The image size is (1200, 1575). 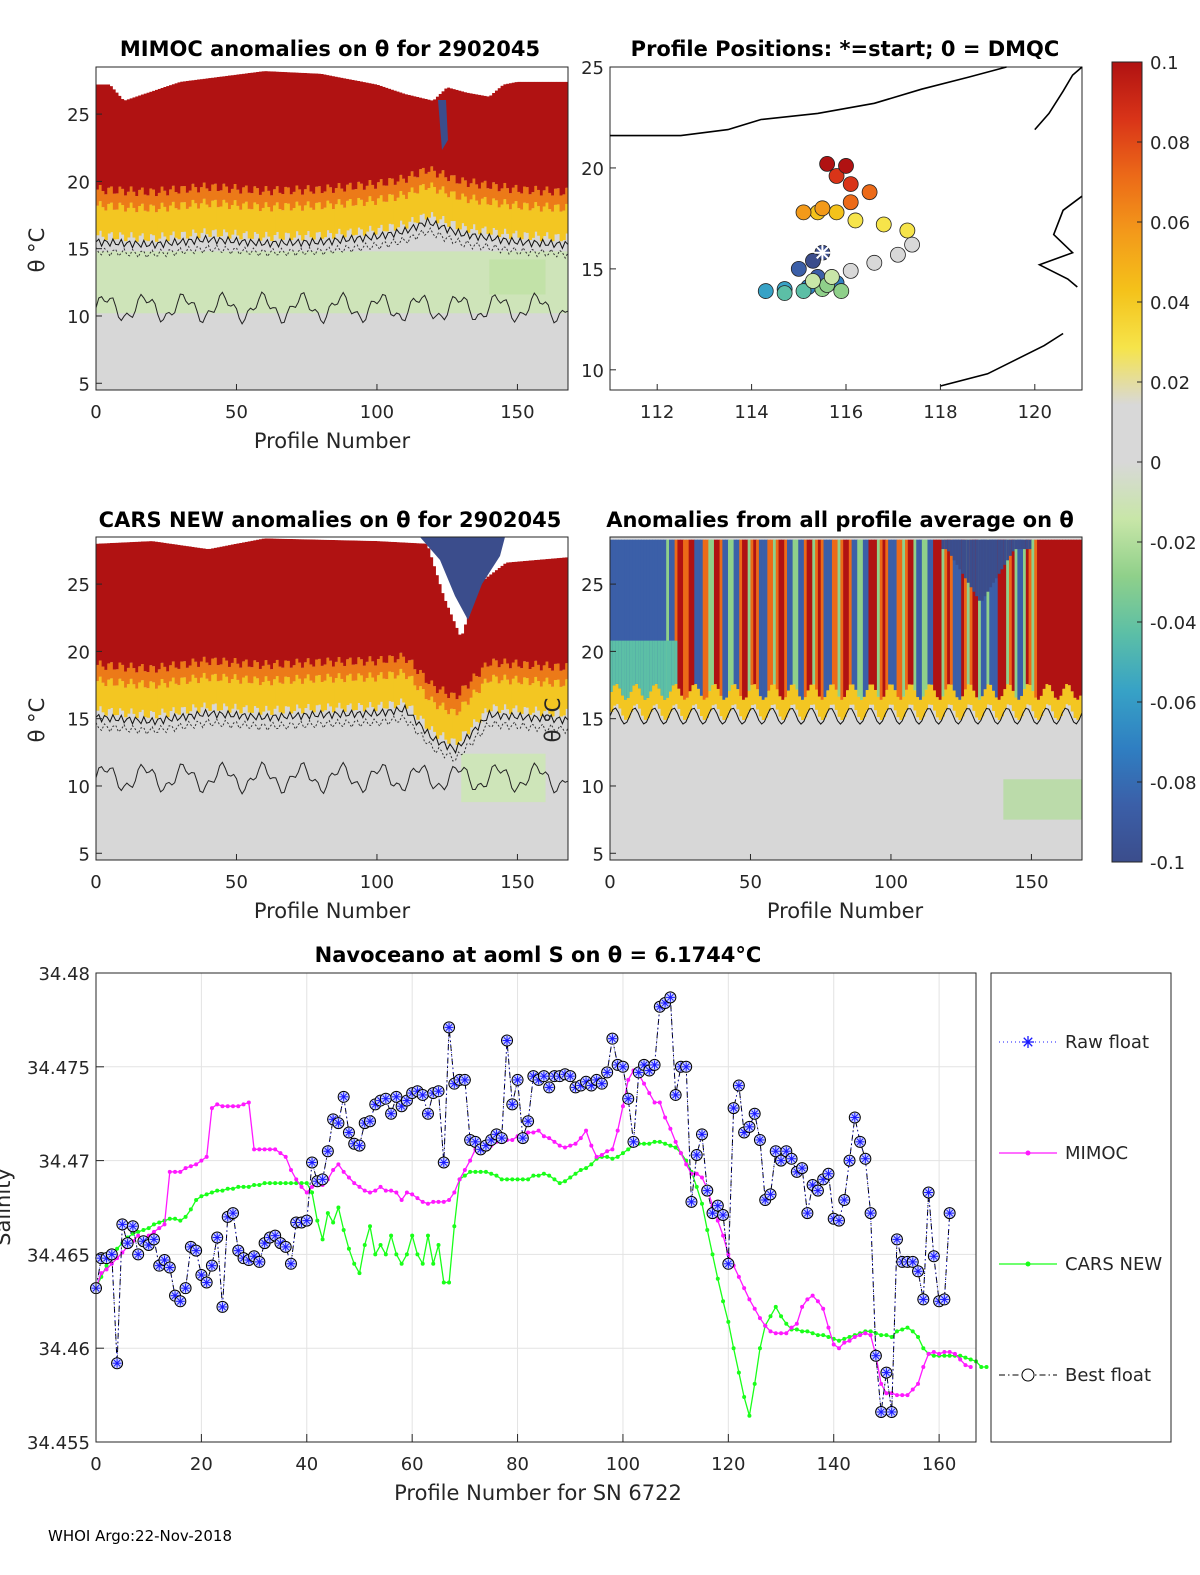 What do you see at coordinates (1081, 1207) in the screenshot?
I see `legend-box` at bounding box center [1081, 1207].